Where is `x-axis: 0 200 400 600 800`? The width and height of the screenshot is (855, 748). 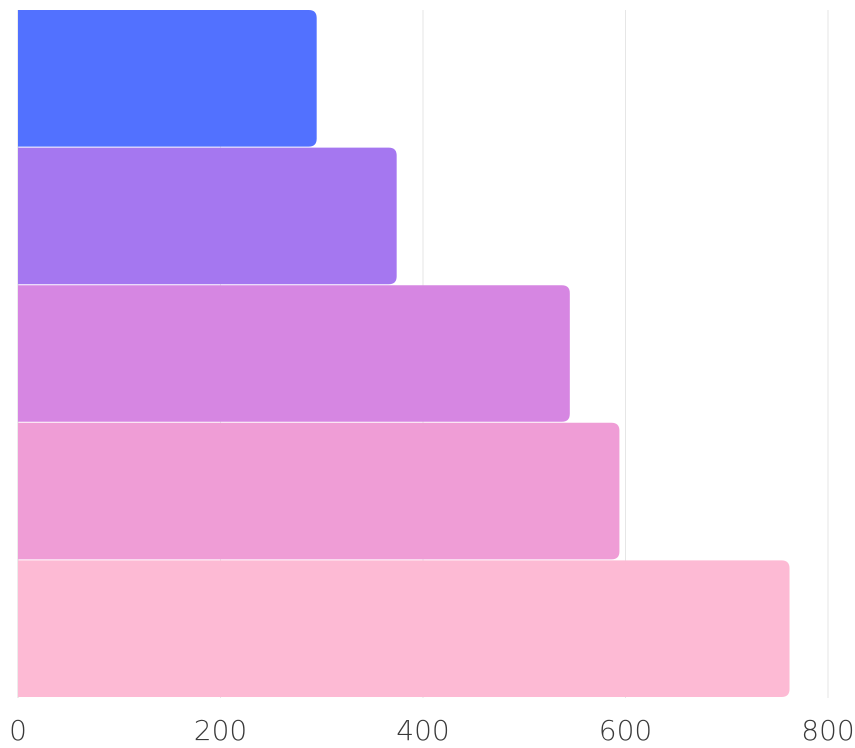 x-axis: 0 200 400 600 800 is located at coordinates (432, 730).